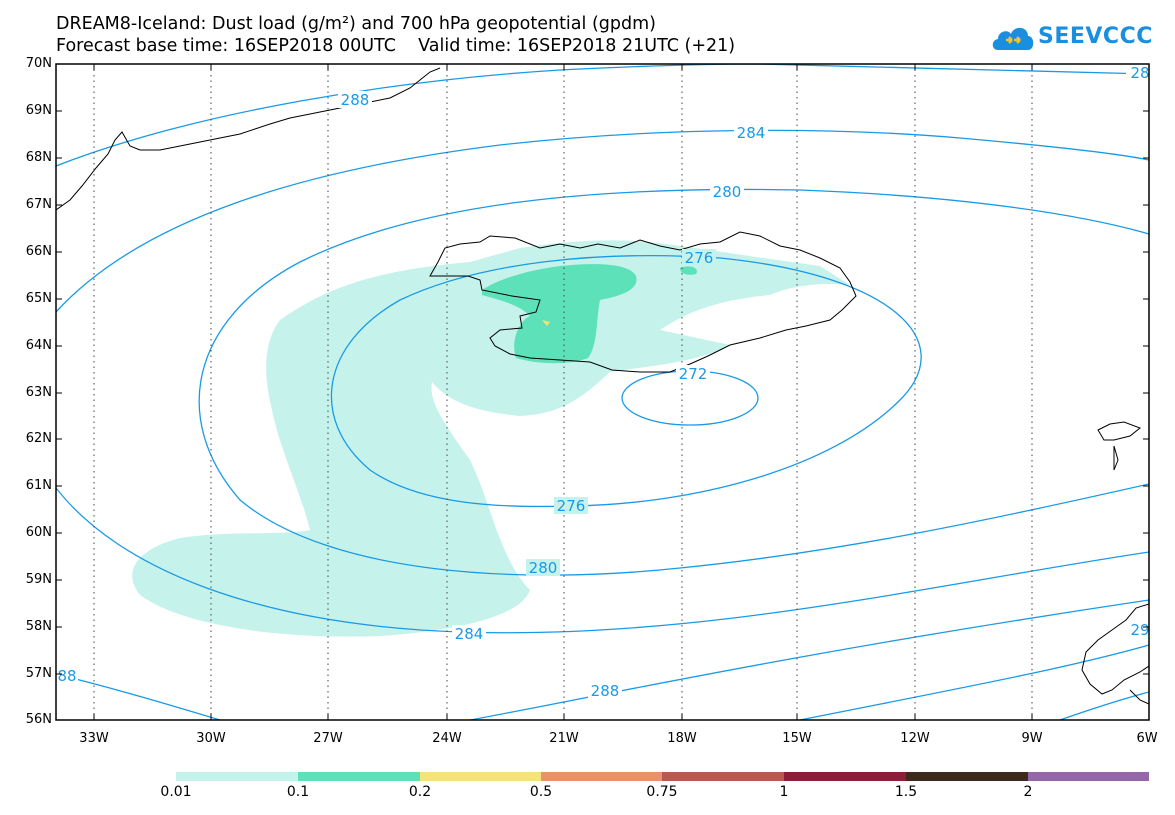  Describe the element at coordinates (1139, 630) in the screenshot. I see `contour-label: 29` at that location.